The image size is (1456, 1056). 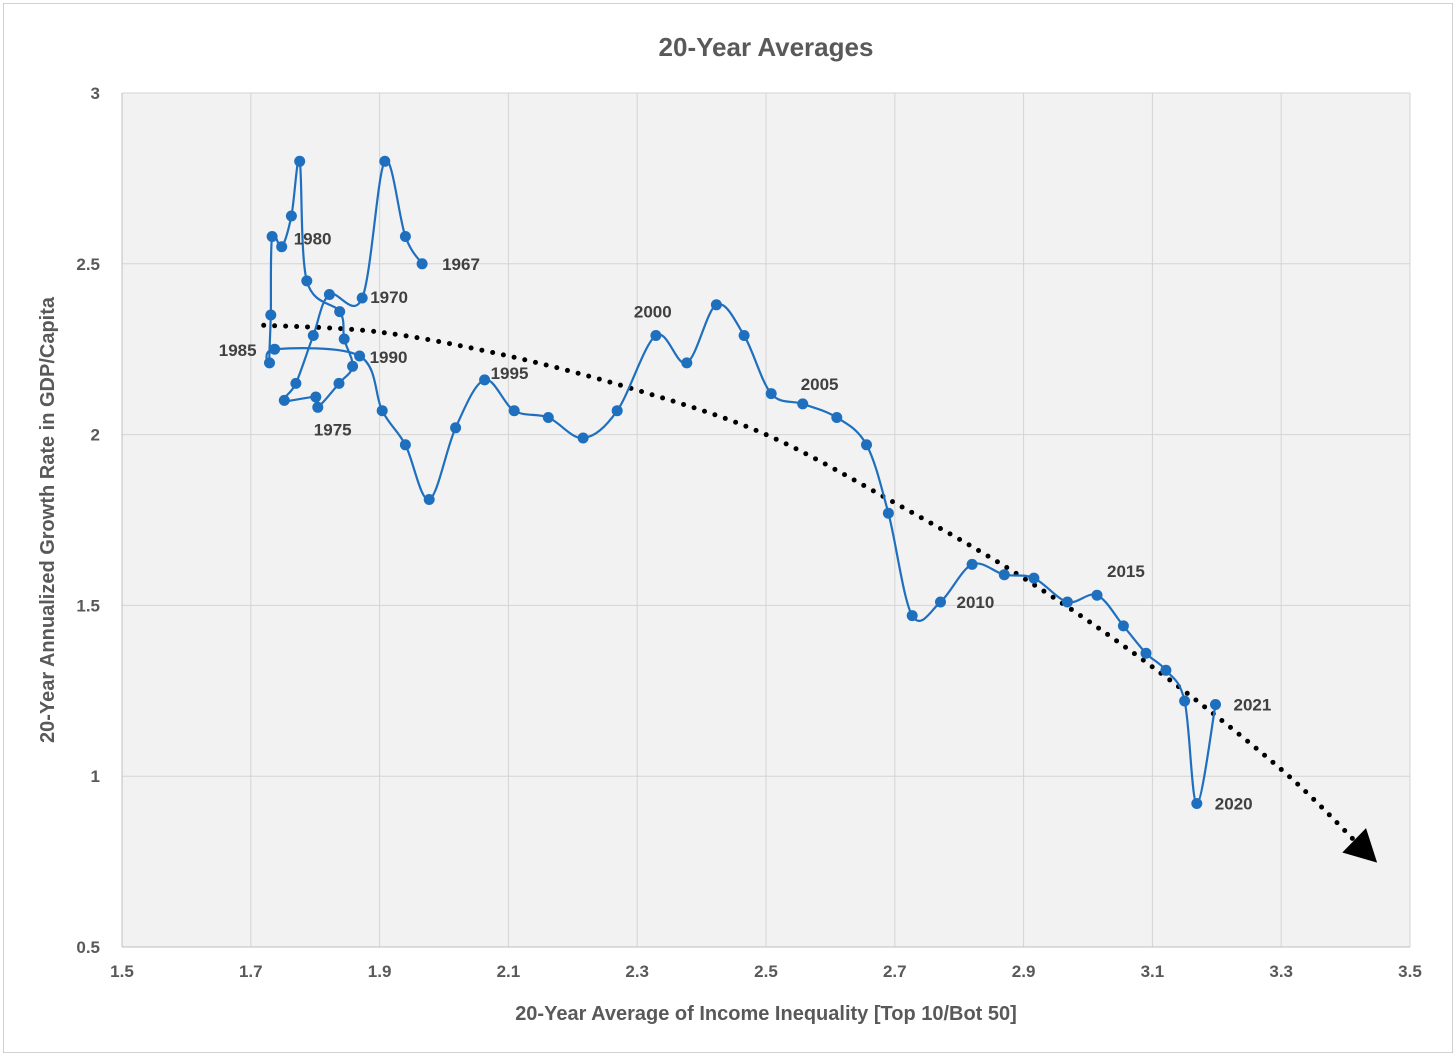 I want to click on x-tick-label: 3.3, so click(x=1281, y=971).